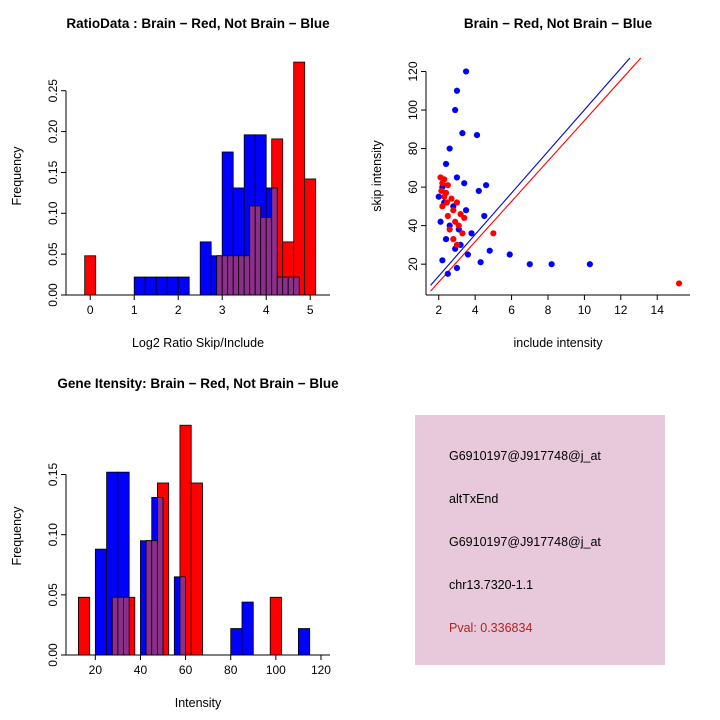 The image size is (720, 720). Describe the element at coordinates (525, 542) in the screenshot. I see `gene-probe-id-repeat: G6910197@J917748@j_at` at that location.